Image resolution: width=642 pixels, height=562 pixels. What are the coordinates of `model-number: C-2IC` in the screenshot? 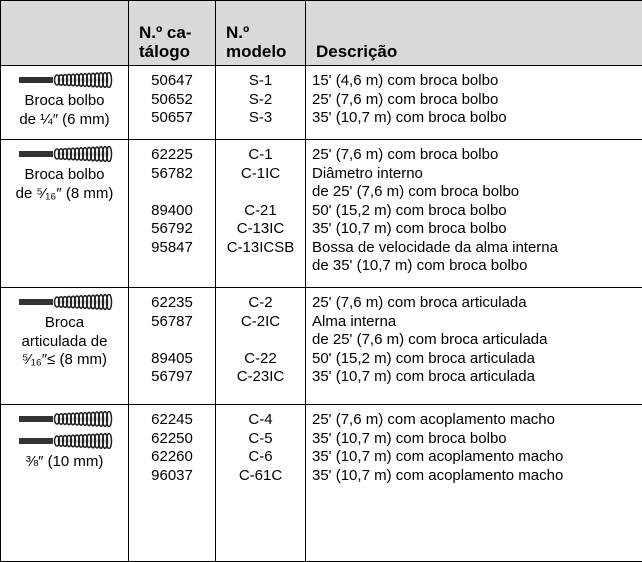 It's located at (260, 331).